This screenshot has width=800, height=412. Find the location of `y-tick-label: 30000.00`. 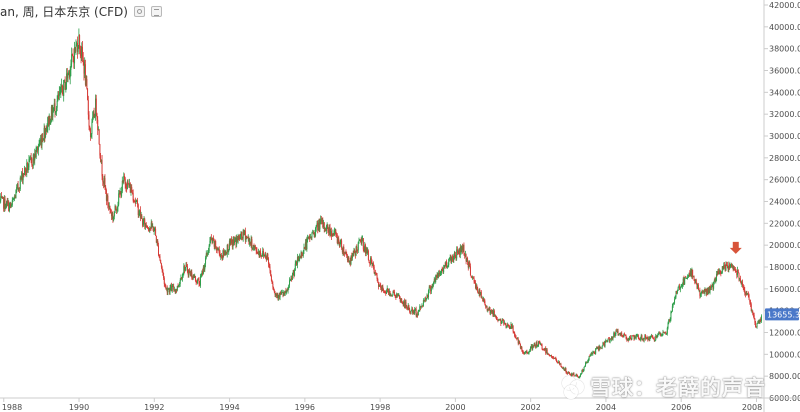

y-tick-label: 30000.00 is located at coordinates (784, 136).